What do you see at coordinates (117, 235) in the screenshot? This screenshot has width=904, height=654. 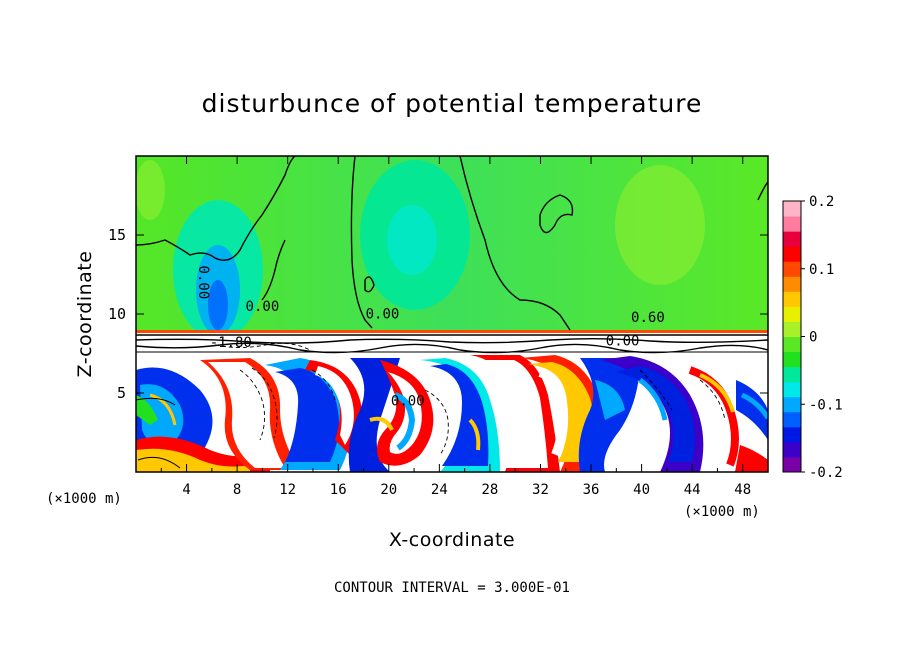 I see `y-tick-label: 15` at bounding box center [117, 235].